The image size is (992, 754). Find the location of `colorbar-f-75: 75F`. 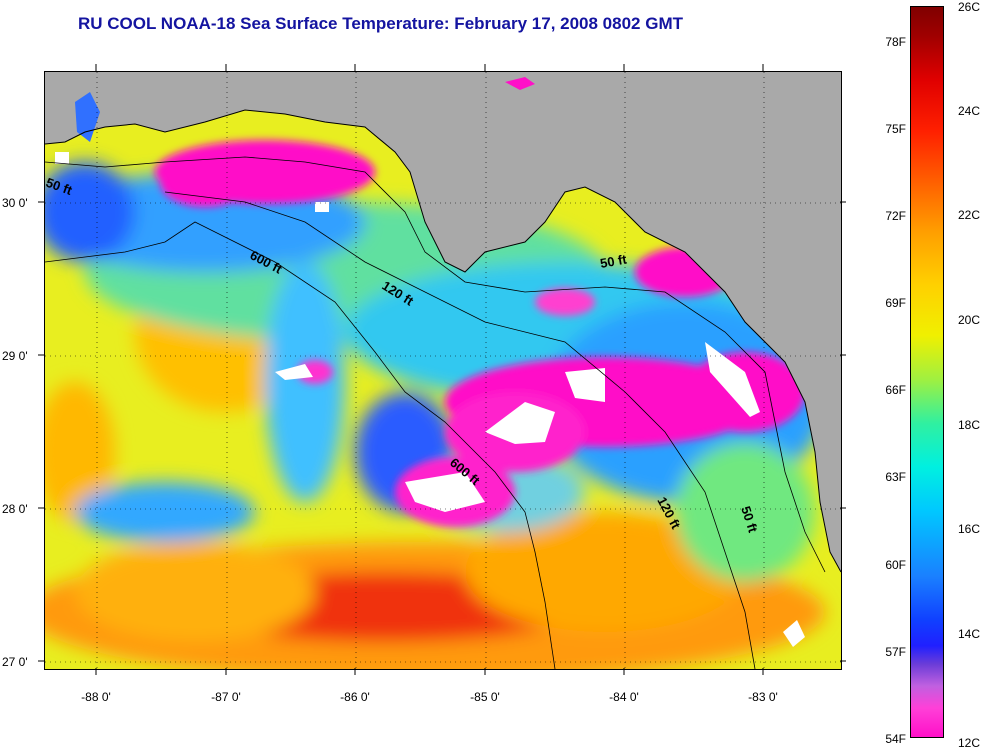

colorbar-f-75: 75F is located at coordinates (895, 129).